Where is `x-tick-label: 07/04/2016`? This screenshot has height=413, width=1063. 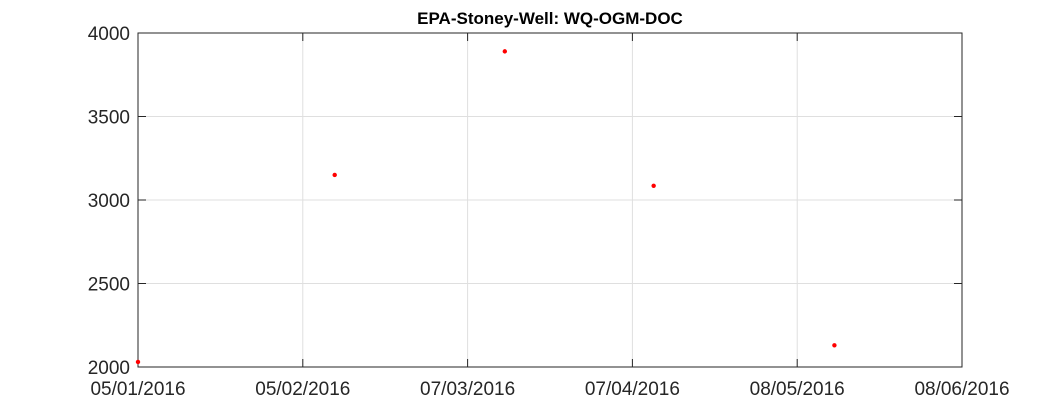
x-tick-label: 07/04/2016 is located at coordinates (632, 389).